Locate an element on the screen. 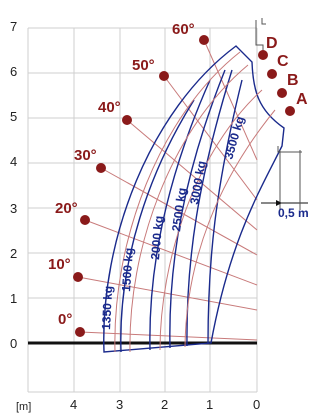  angle-label-10: 10° is located at coordinates (59, 264).